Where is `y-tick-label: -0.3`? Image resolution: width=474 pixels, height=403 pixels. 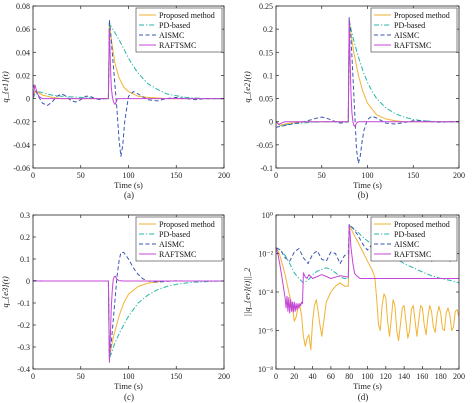
y-tick-label: -0.3 is located at coordinates (23, 347).